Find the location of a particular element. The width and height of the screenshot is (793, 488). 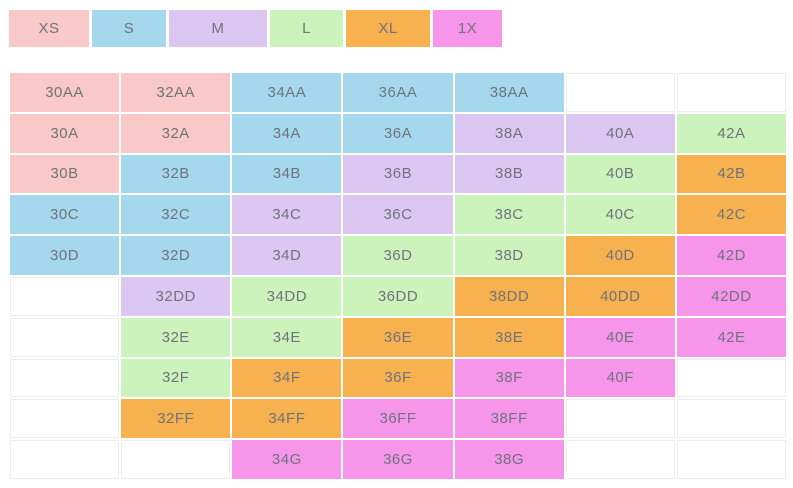

size-cell-40c: 40C is located at coordinates (620, 215).